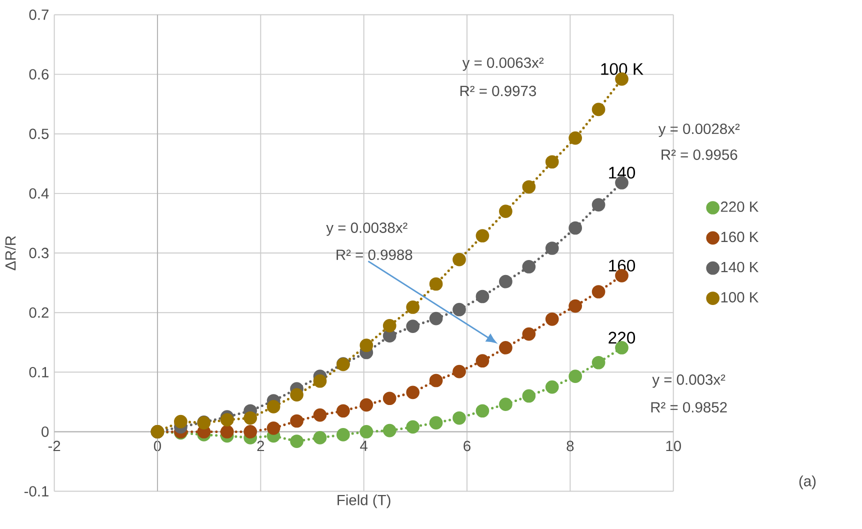  Describe the element at coordinates (740, 297) in the screenshot. I see `legend-label: 100 K` at that location.